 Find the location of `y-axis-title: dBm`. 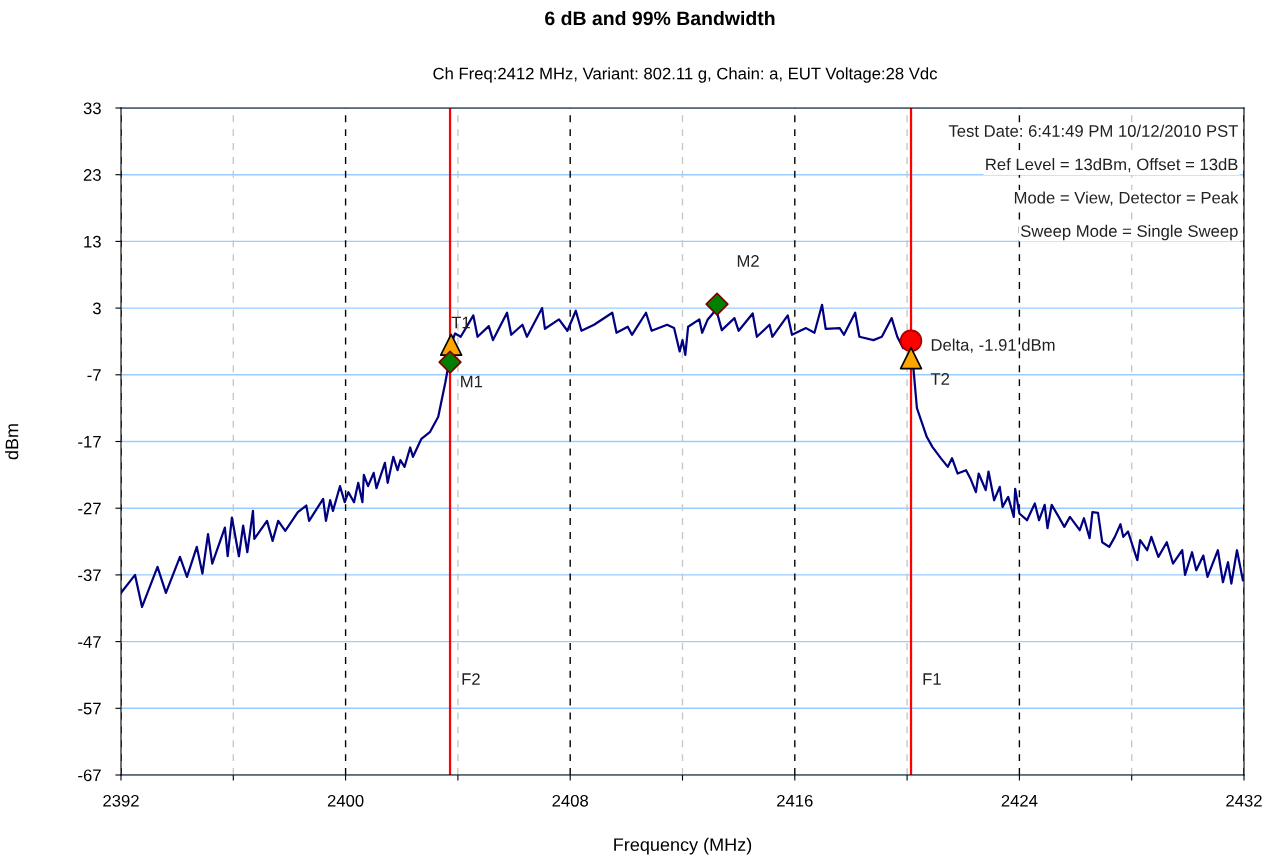

y-axis-title: dBm is located at coordinates (12, 442).